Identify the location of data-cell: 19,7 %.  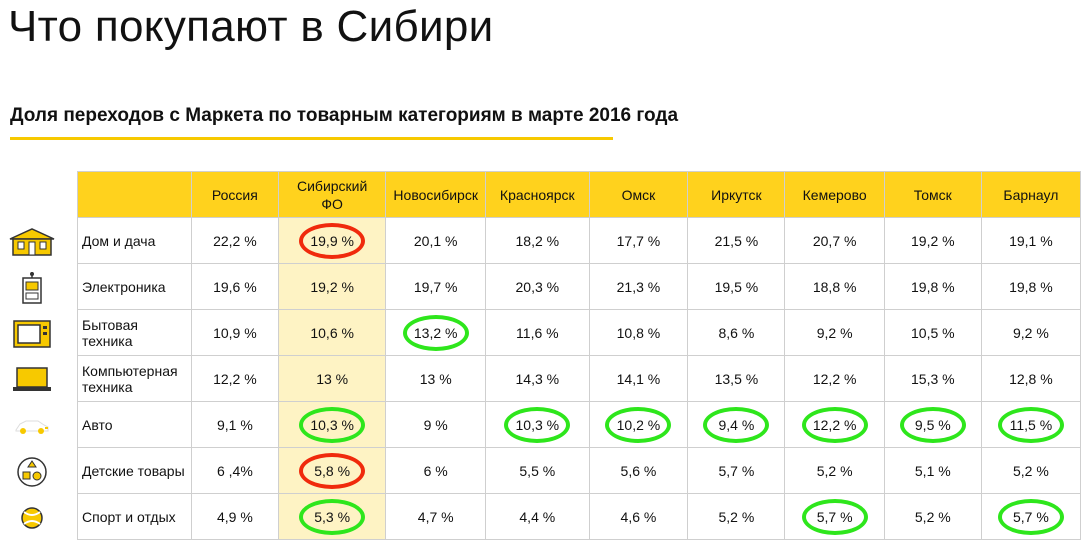
(436, 286).